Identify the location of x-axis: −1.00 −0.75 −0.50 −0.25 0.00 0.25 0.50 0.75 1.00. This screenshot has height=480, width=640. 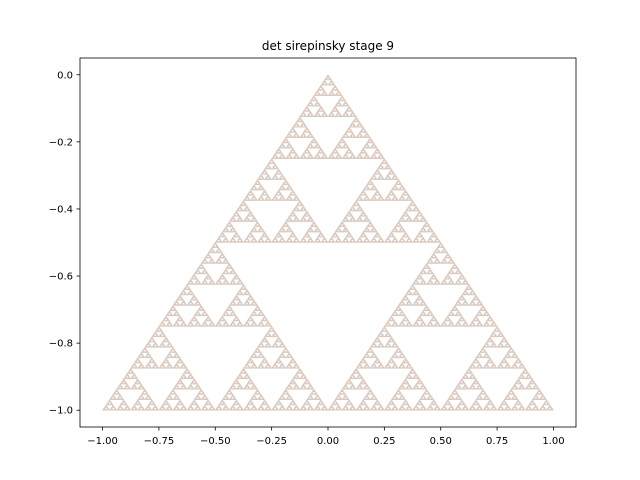
(326, 437).